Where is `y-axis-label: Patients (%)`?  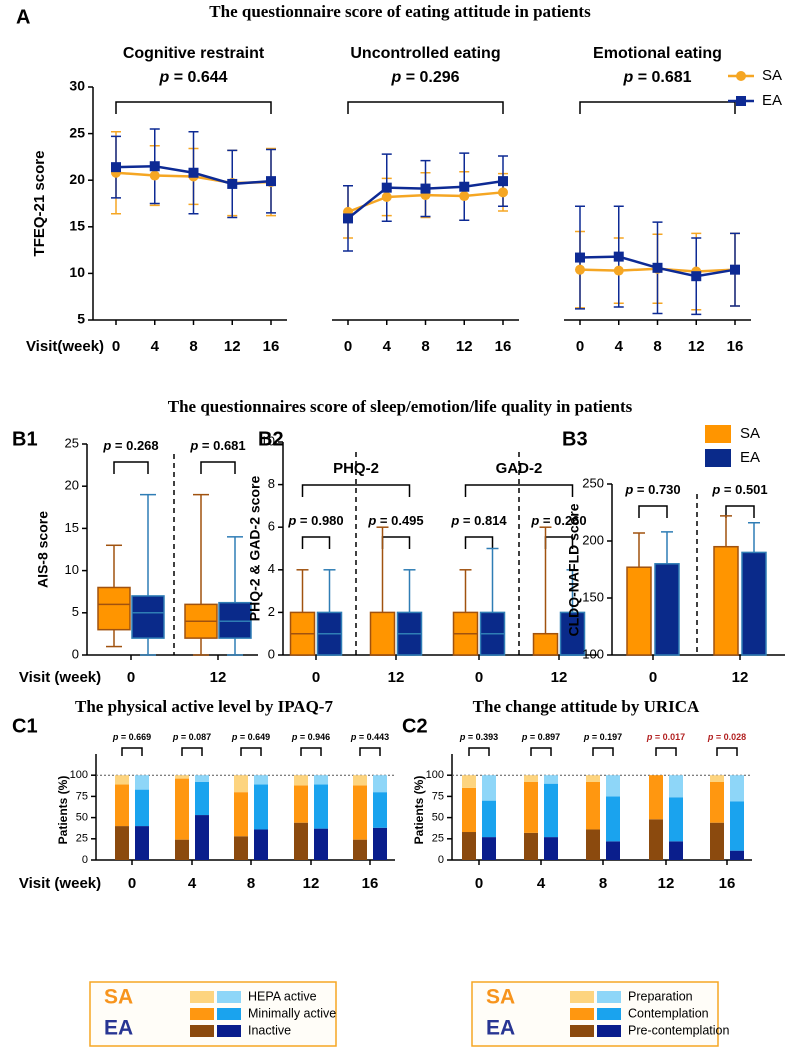
y-axis-label: Patients (%) is located at coordinates (419, 810).